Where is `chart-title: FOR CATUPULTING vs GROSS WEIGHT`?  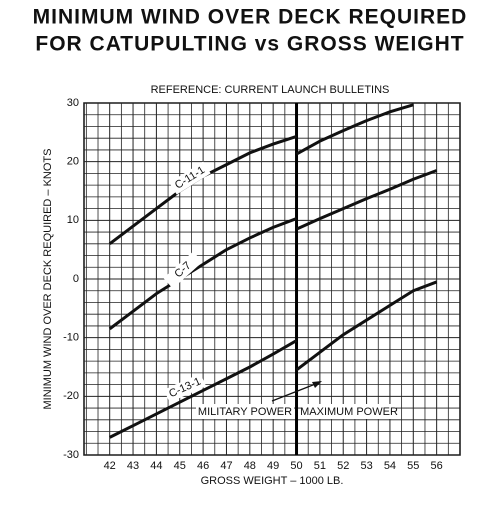
chart-title: FOR CATUPULTING vs GROSS WEIGHT is located at coordinates (249, 44).